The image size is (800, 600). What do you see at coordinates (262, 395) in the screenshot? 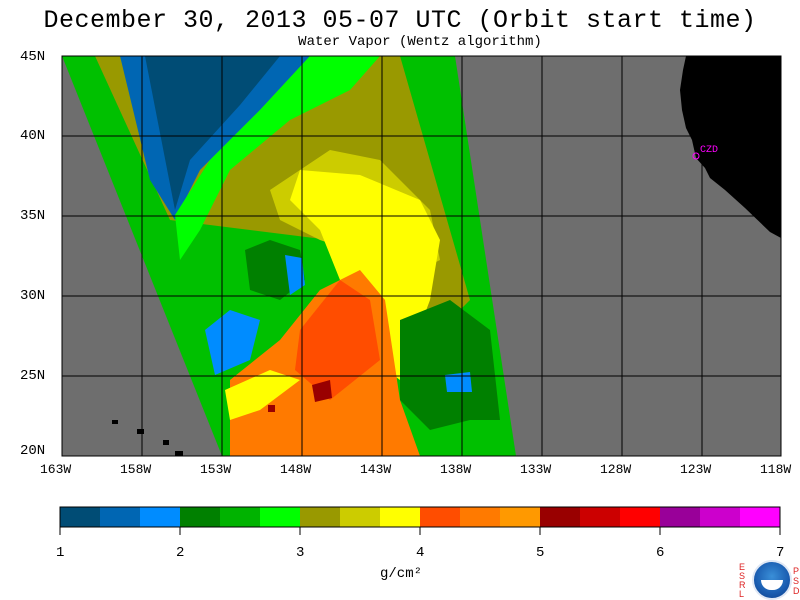
I see `swath-yellow-south` at bounding box center [262, 395].